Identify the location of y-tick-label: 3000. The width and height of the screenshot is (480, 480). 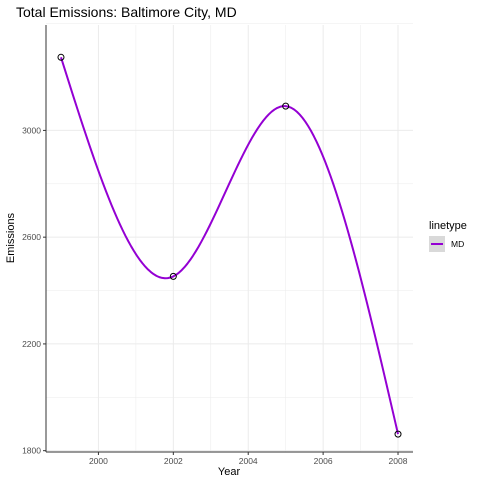
(31, 130).